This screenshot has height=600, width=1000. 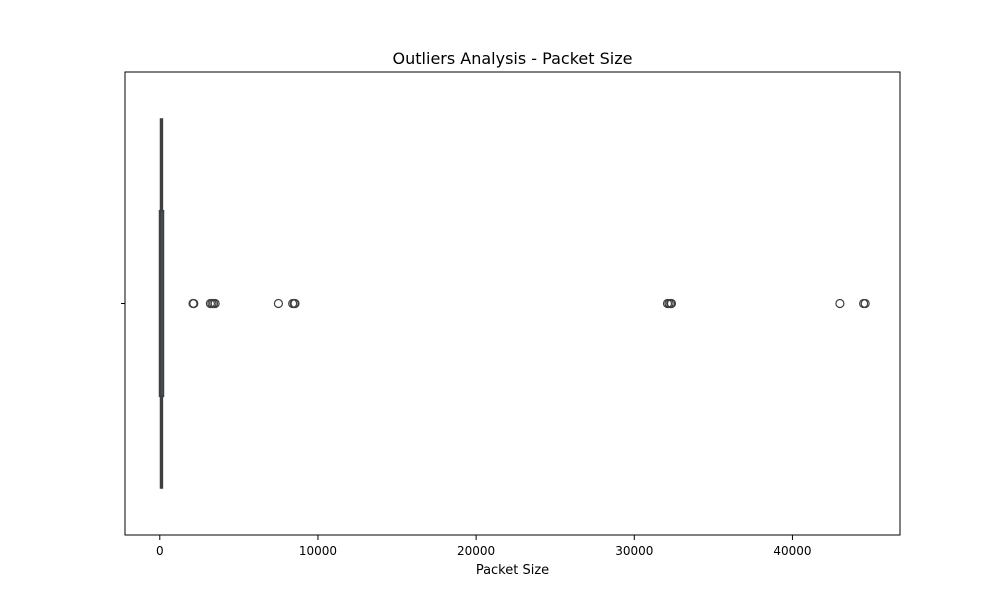 I want to click on x-tick-label: 20000, so click(x=476, y=551).